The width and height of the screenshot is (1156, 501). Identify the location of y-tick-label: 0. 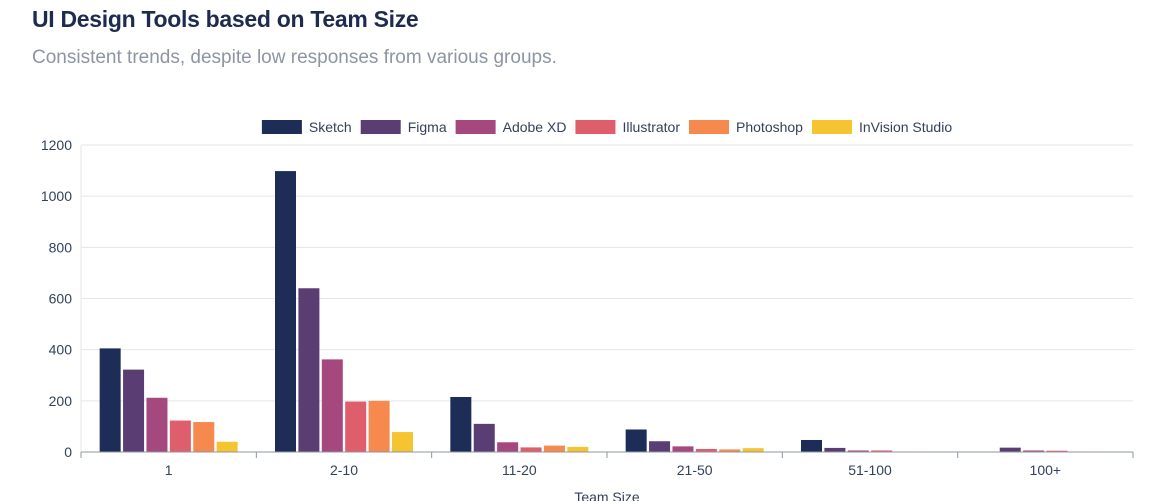
(68, 452).